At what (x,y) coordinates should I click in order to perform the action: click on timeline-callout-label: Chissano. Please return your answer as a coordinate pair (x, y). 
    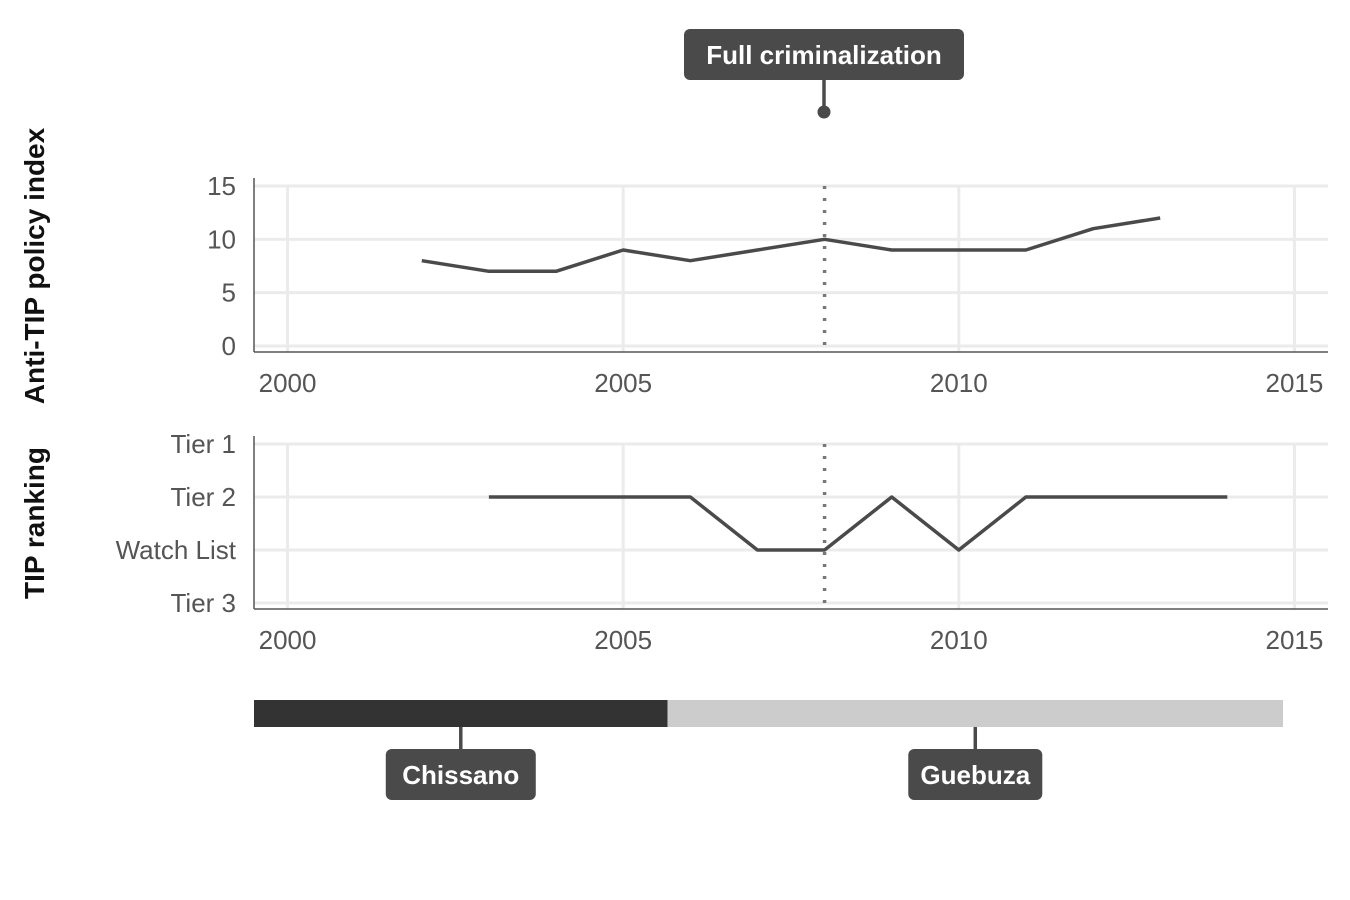
    Looking at the image, I should click on (460, 775).